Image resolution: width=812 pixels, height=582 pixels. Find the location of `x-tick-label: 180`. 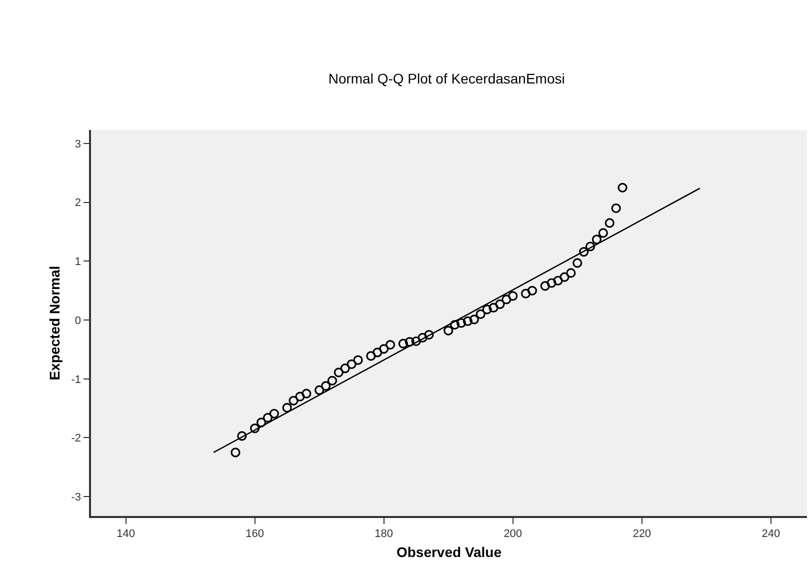

x-tick-label: 180 is located at coordinates (384, 534).